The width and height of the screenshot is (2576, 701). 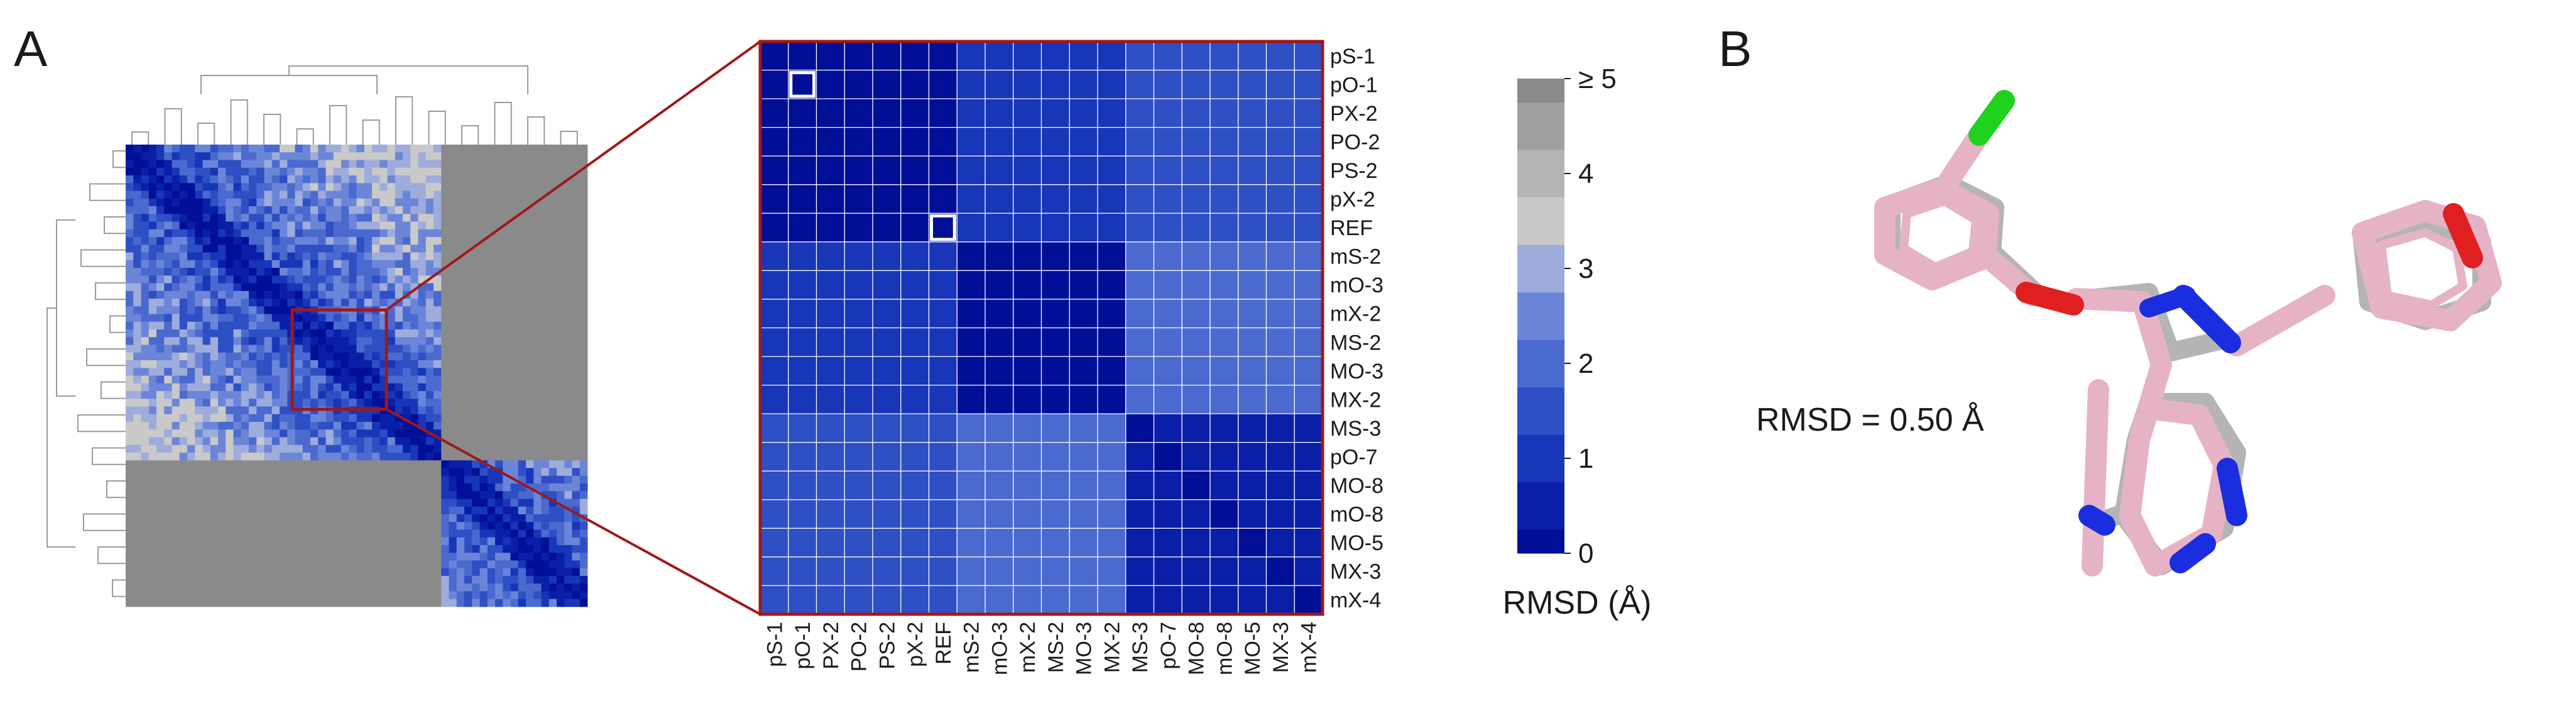 I want to click on colorbar-band, so click(x=1540, y=352).